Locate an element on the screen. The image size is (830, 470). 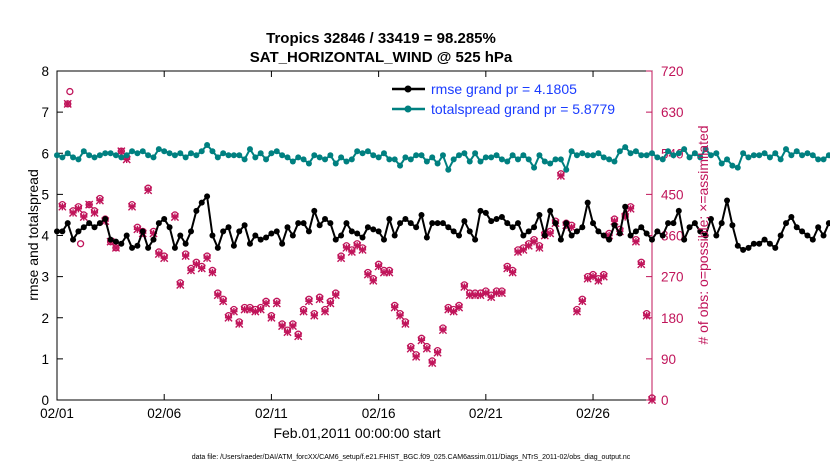
y-right-tick-label: 90 is located at coordinates (668, 359).